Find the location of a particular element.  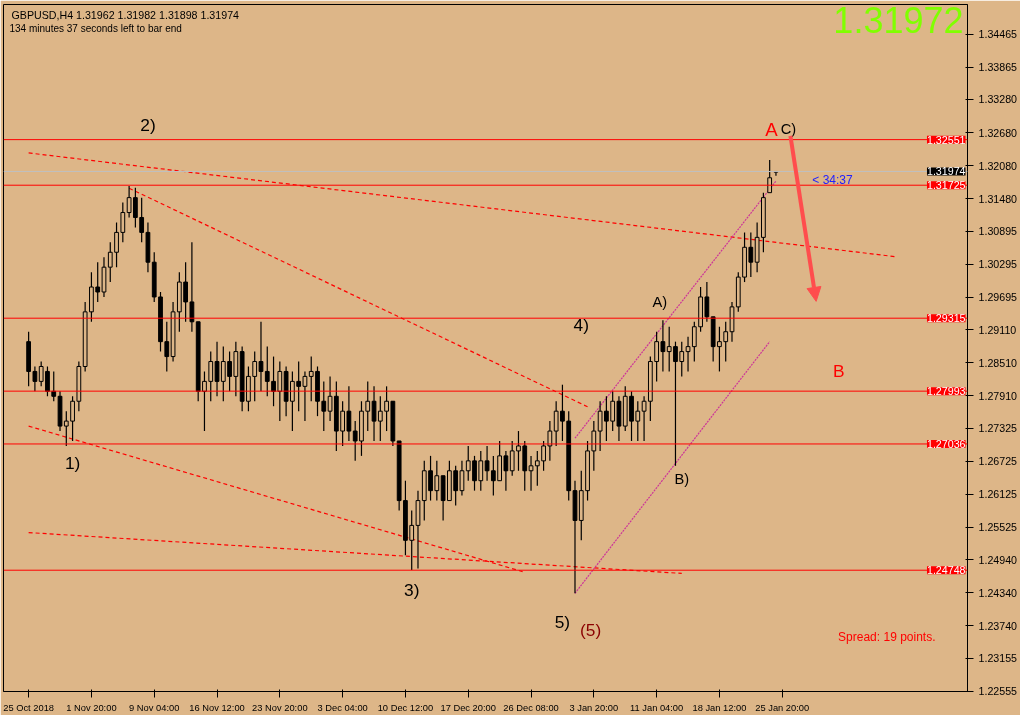

ref-line-label: 1.27993 is located at coordinates (946, 391).